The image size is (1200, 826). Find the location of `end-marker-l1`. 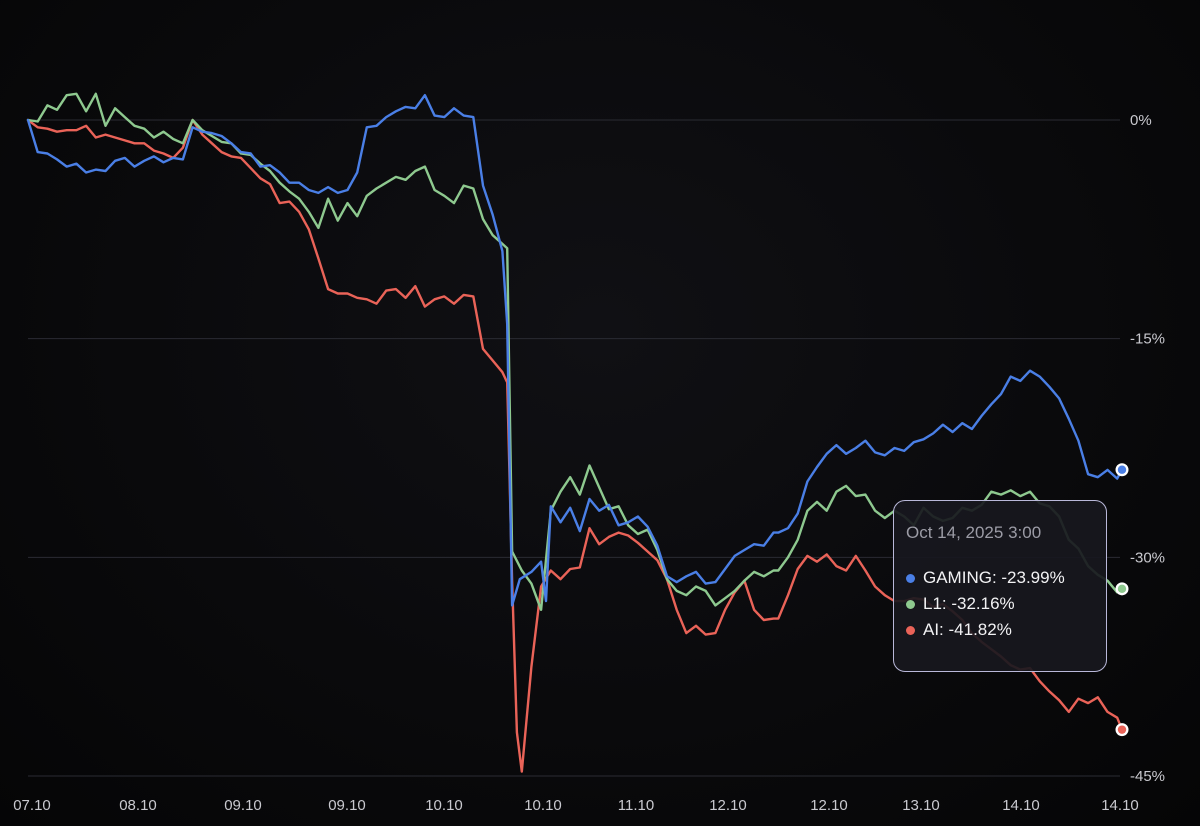

end-marker-l1 is located at coordinates (1122, 589).